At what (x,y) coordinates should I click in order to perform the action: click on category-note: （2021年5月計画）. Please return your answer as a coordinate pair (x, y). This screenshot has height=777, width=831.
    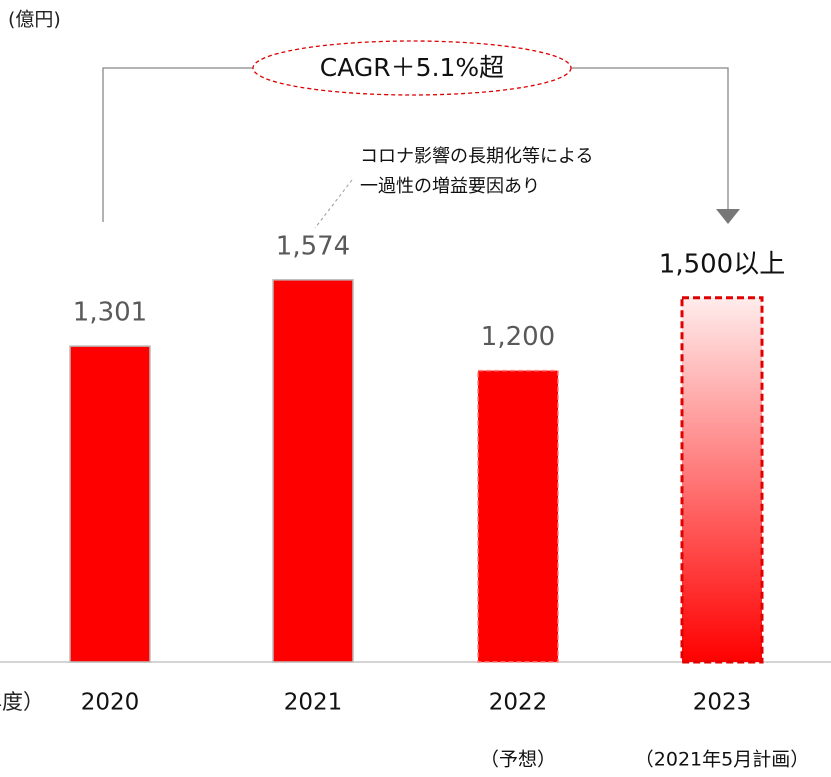
    Looking at the image, I should click on (722, 760).